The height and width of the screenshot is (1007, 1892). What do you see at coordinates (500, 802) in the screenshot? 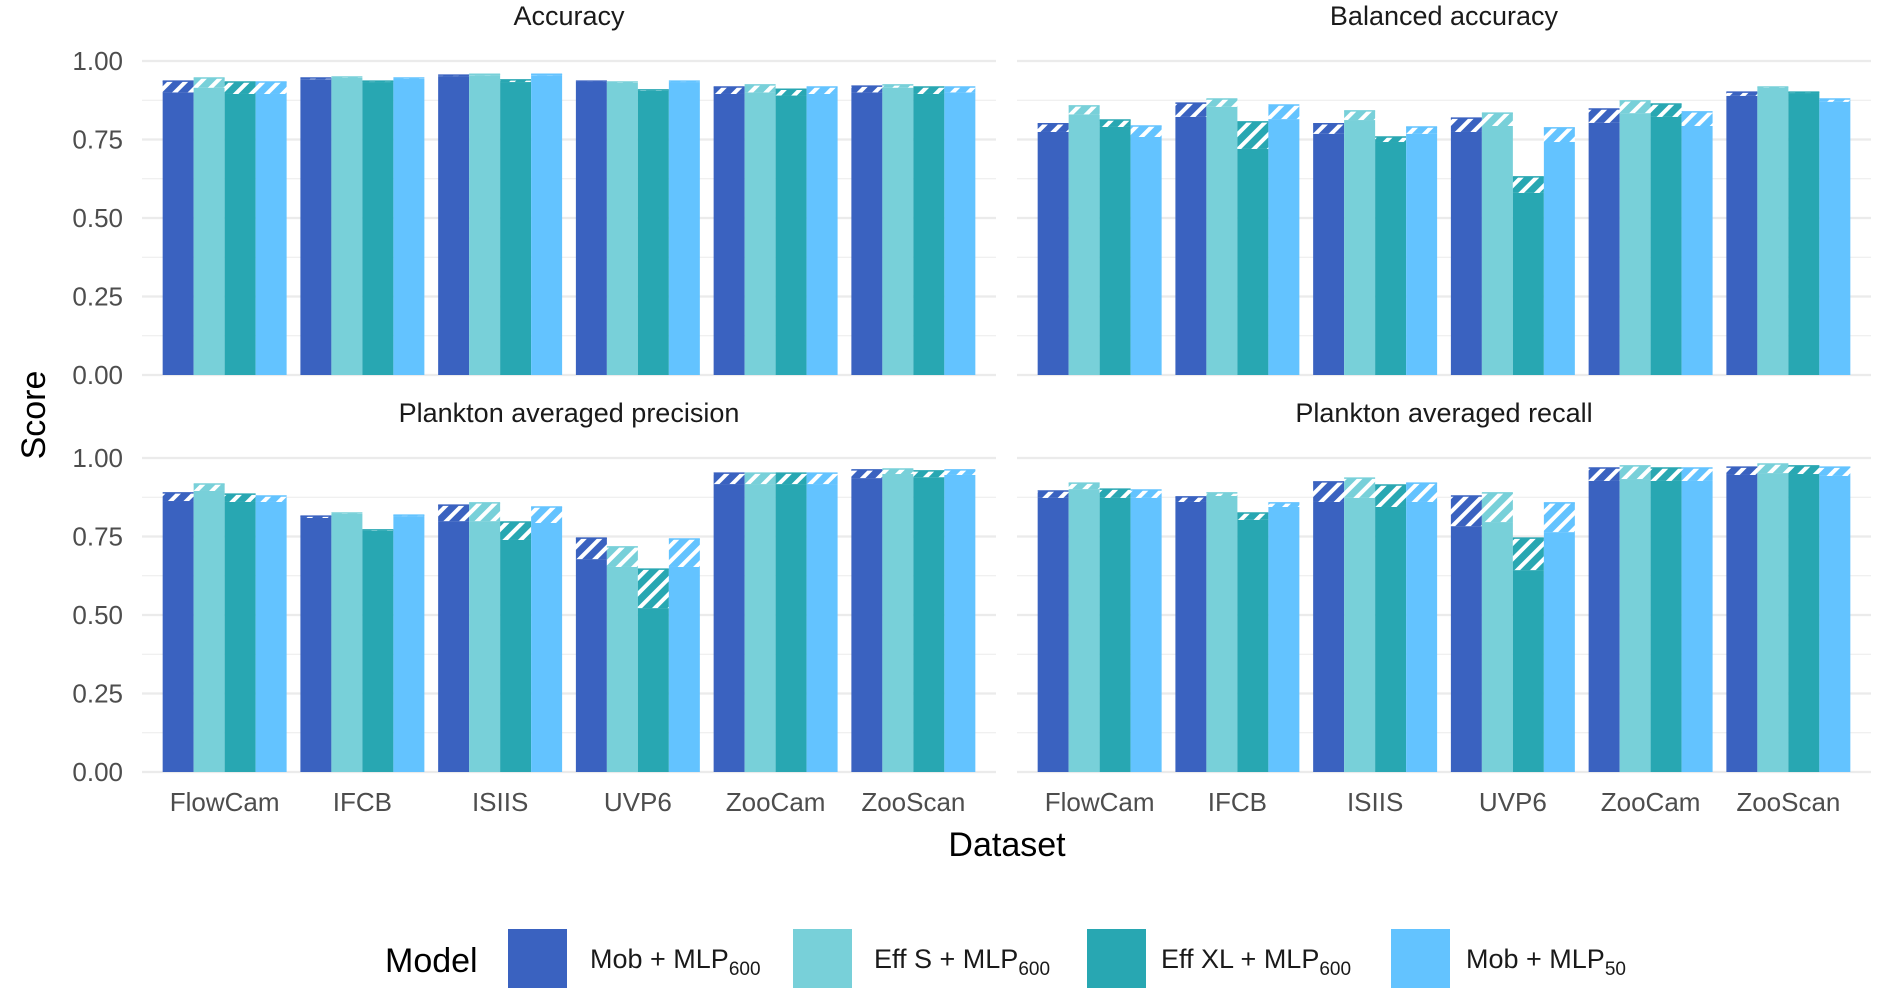
I see `x-tick-label: ISIIS` at bounding box center [500, 802].